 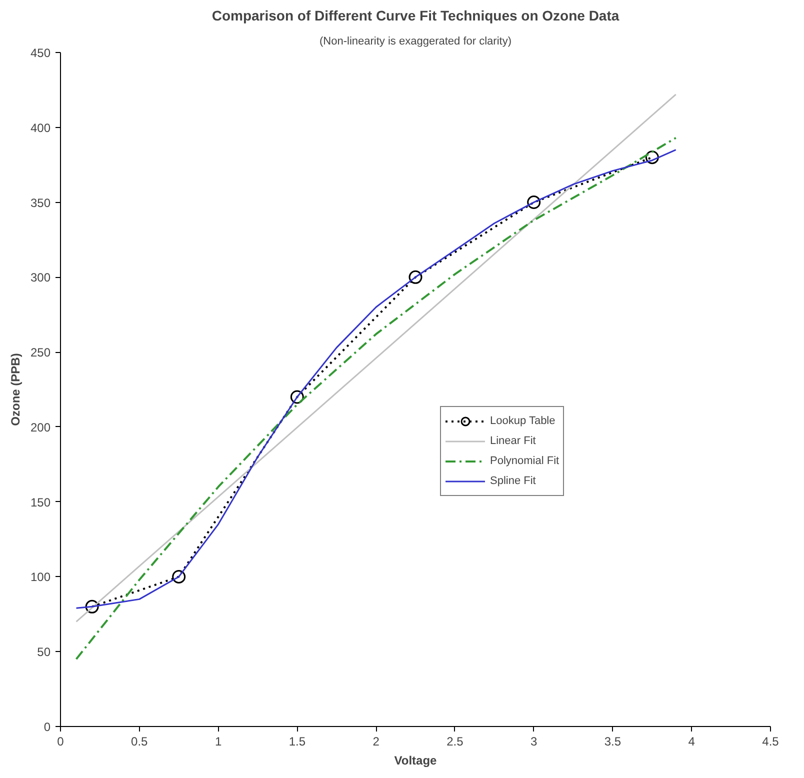 What do you see at coordinates (139, 741) in the screenshot?
I see `x-tick-label: 0.5` at bounding box center [139, 741].